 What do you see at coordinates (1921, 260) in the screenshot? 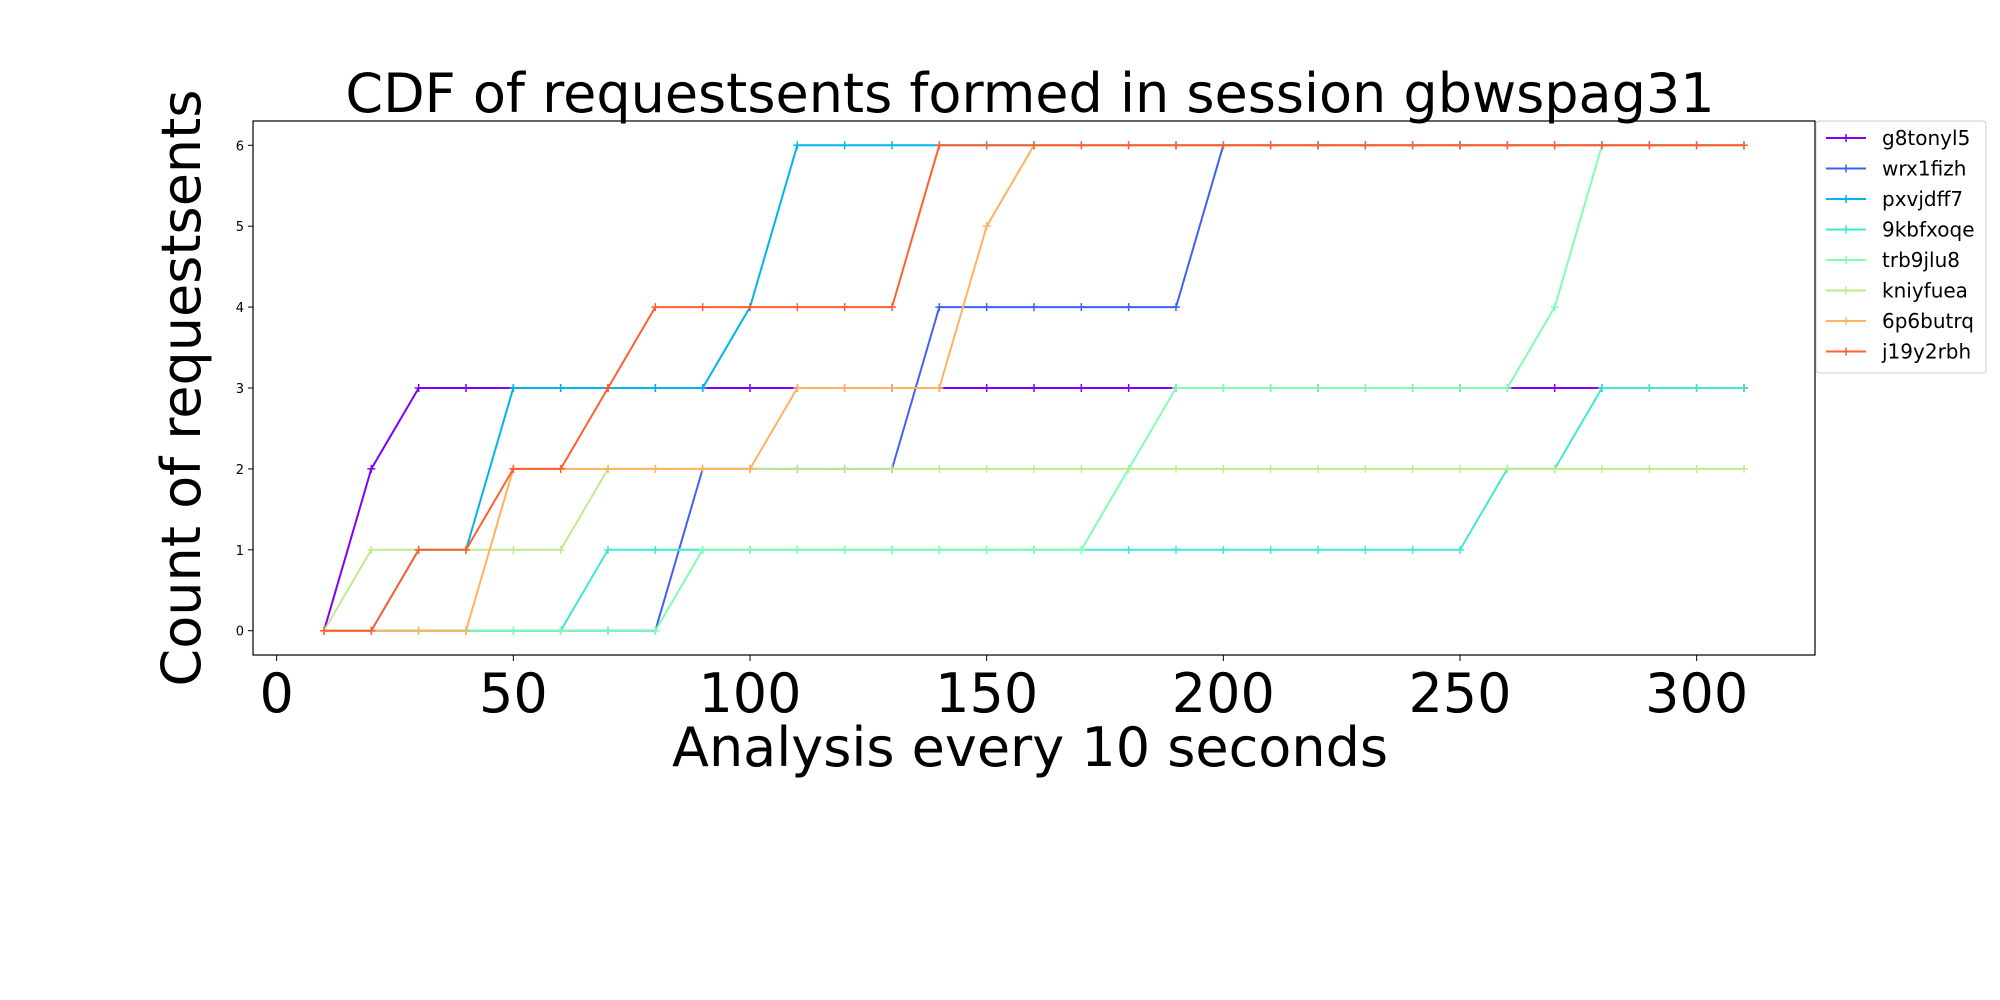
I see `legend-label: trb9jlu8` at bounding box center [1921, 260].